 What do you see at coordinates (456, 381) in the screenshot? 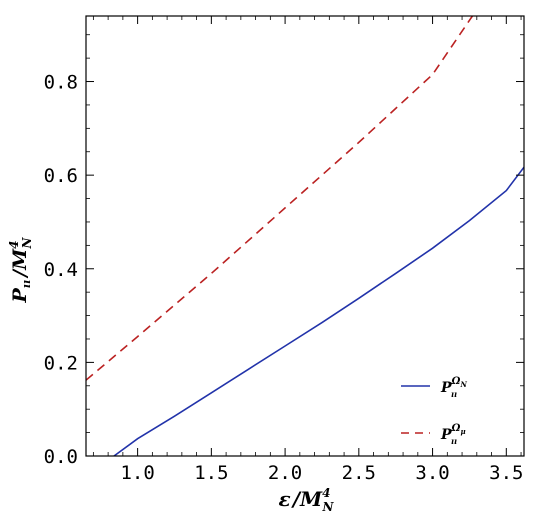
I see `legend-label-0-sup: Ω` at bounding box center [456, 381].